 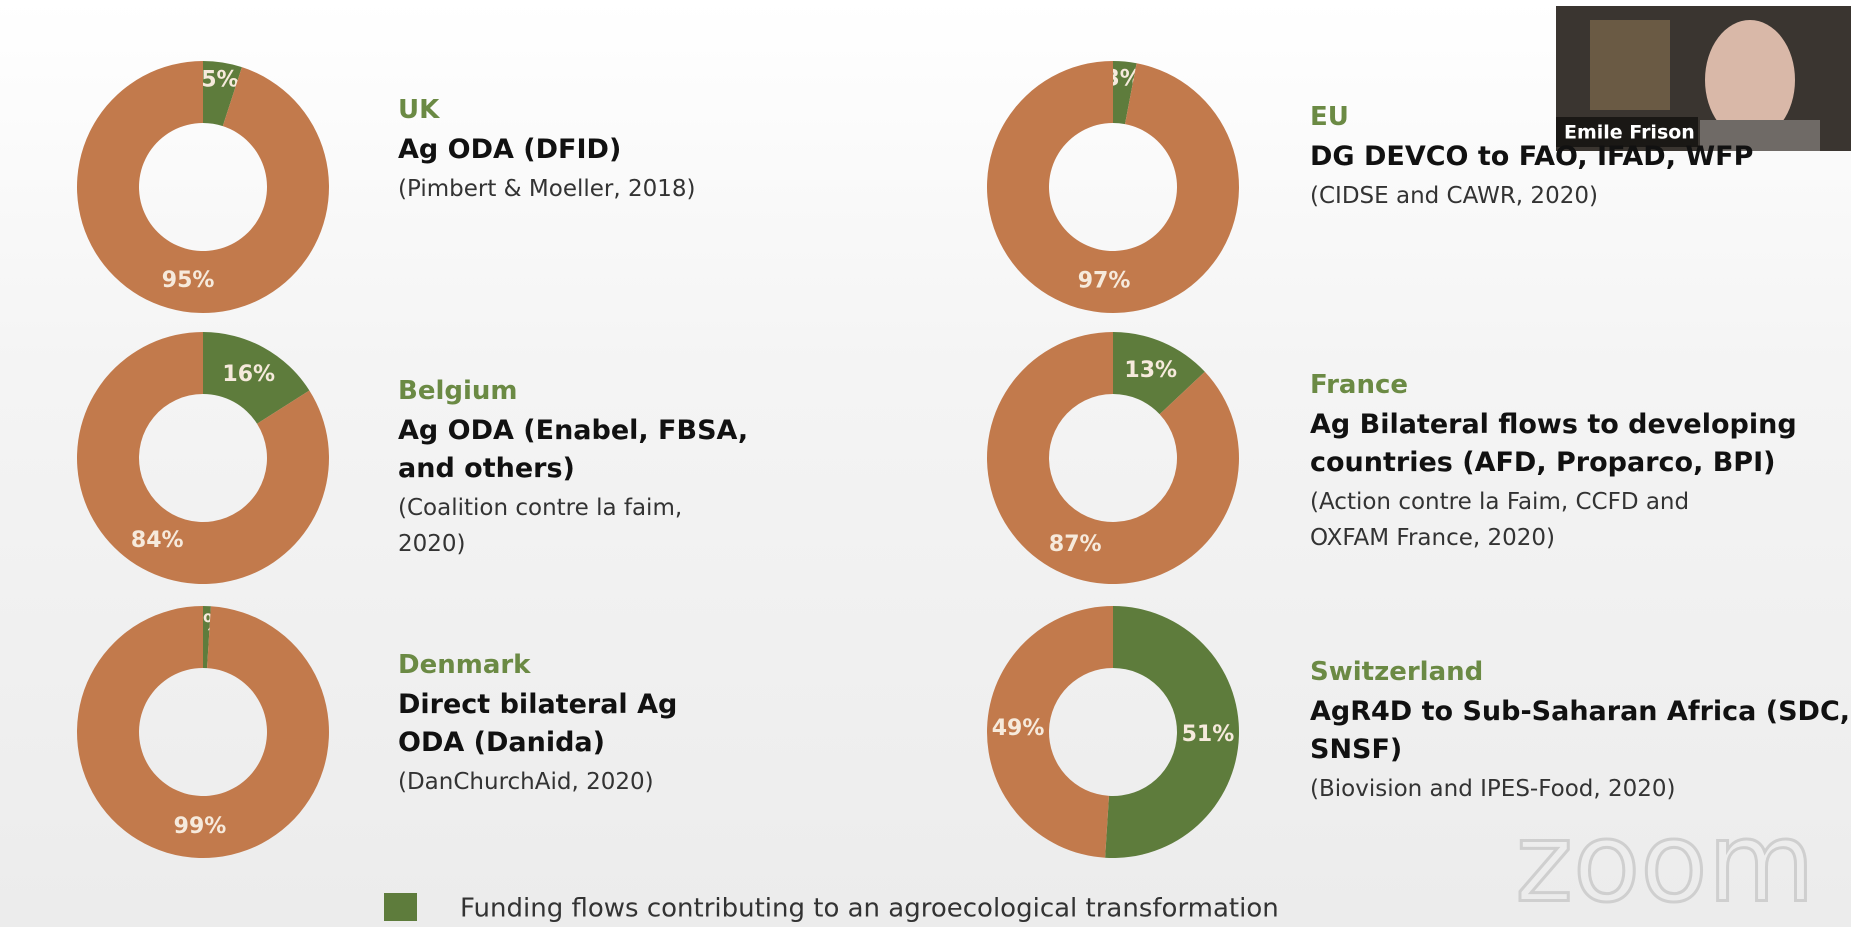 What do you see at coordinates (400, 907) in the screenshot?
I see `legend-swatch` at bounding box center [400, 907].